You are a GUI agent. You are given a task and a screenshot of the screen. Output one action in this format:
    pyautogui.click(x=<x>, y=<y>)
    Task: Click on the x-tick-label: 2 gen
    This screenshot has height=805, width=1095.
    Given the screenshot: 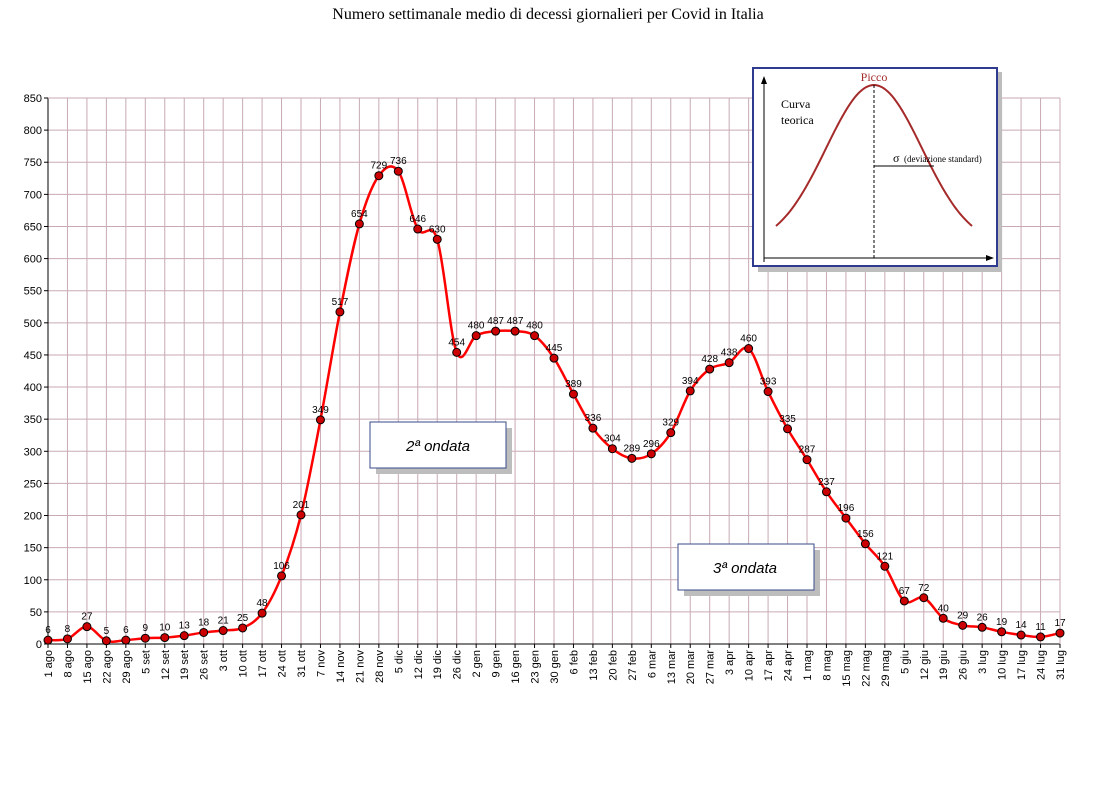 What is the action you would take?
    pyautogui.click(x=477, y=664)
    